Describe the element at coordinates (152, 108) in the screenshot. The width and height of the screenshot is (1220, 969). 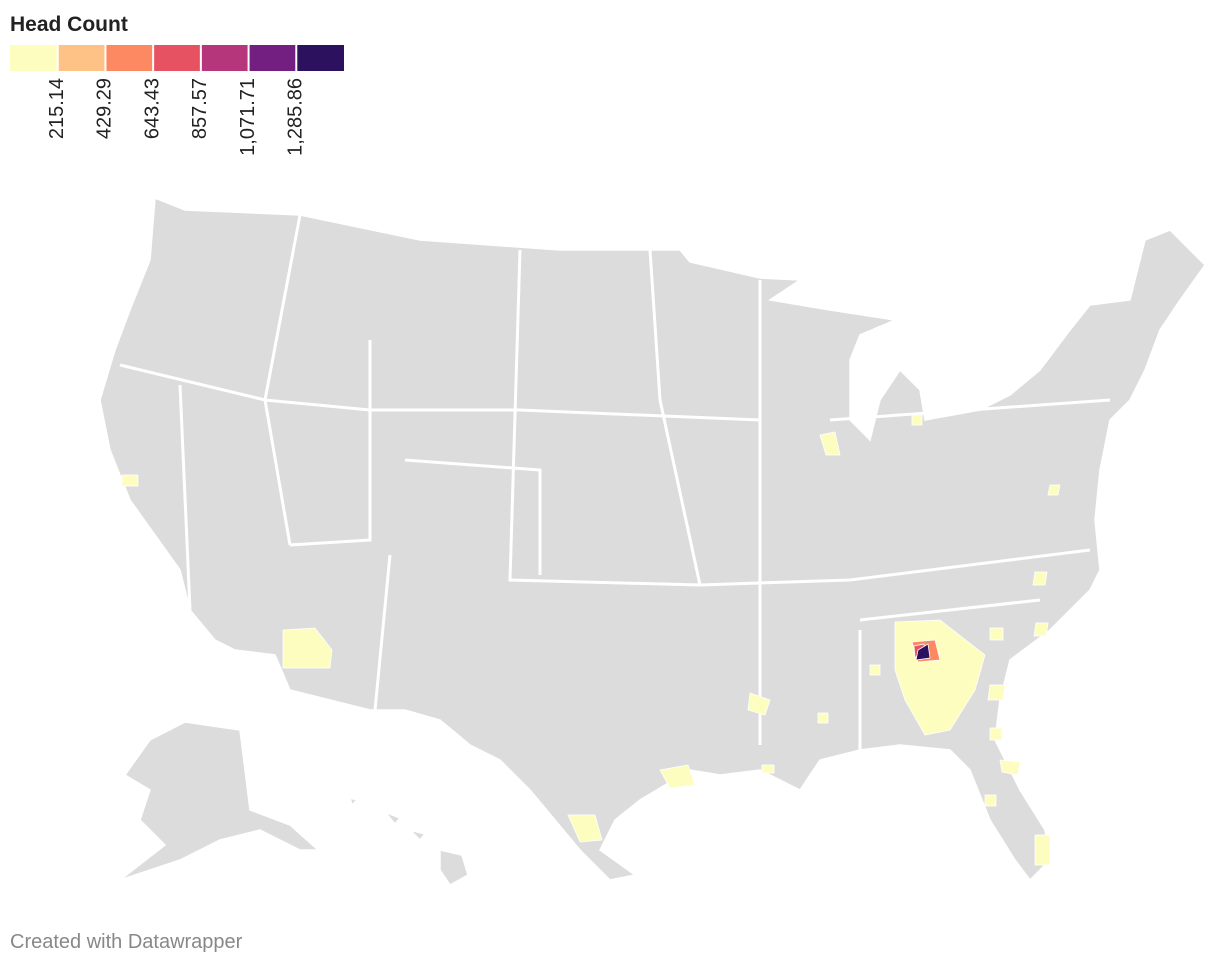
I see `legend-tick-label: 643.43` at that location.